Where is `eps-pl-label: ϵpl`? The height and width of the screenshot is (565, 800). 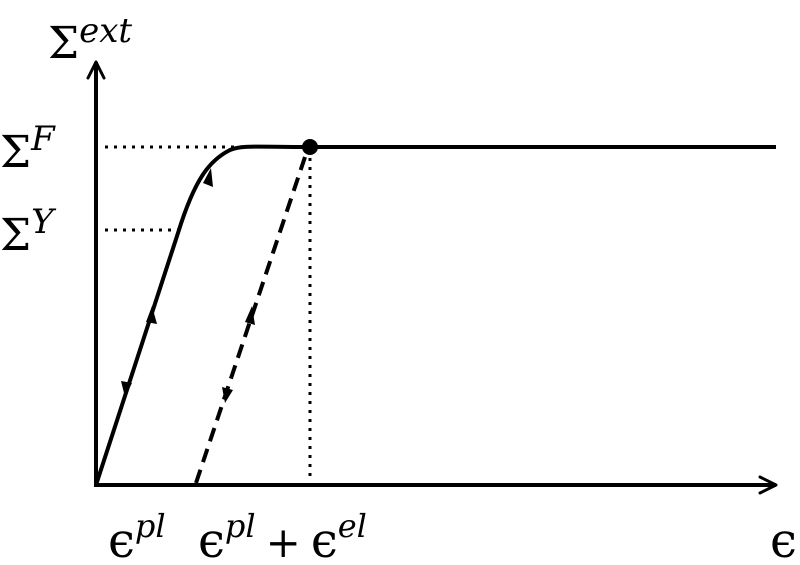
eps-pl-label: ϵpl is located at coordinates (137, 536).